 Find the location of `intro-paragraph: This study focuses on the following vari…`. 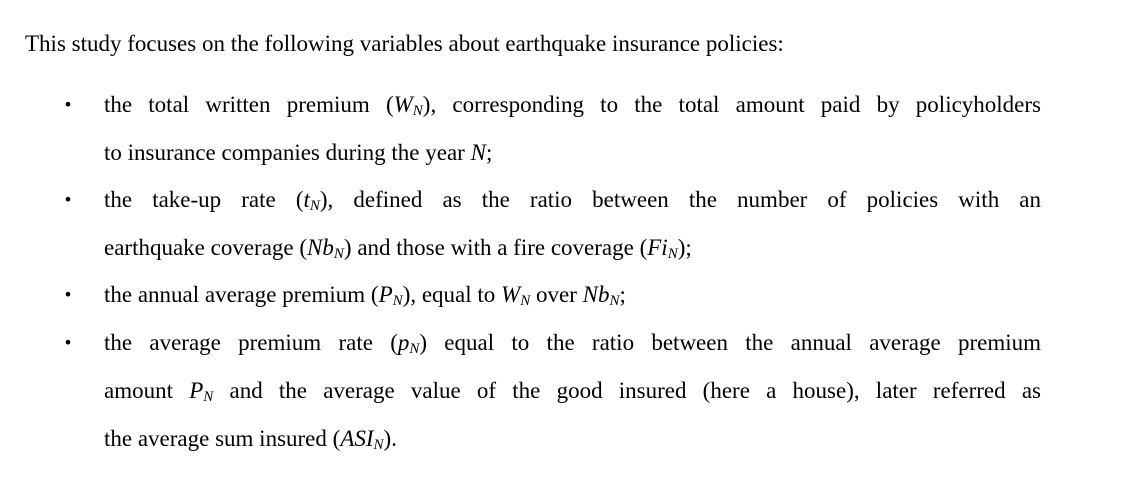

intro-paragraph: This study focuses on the following vari… is located at coordinates (404, 43).